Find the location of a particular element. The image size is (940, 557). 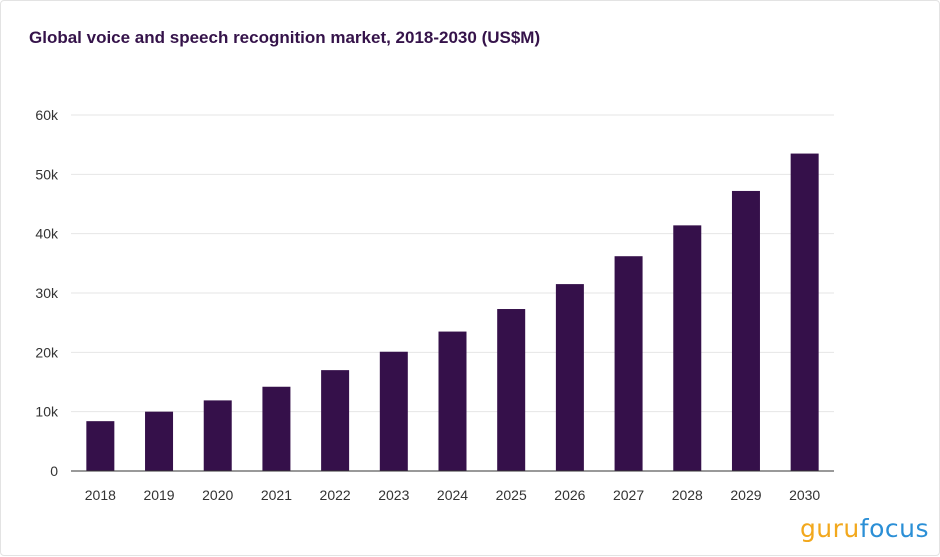

y-tick-label: 30k is located at coordinates (47, 293).